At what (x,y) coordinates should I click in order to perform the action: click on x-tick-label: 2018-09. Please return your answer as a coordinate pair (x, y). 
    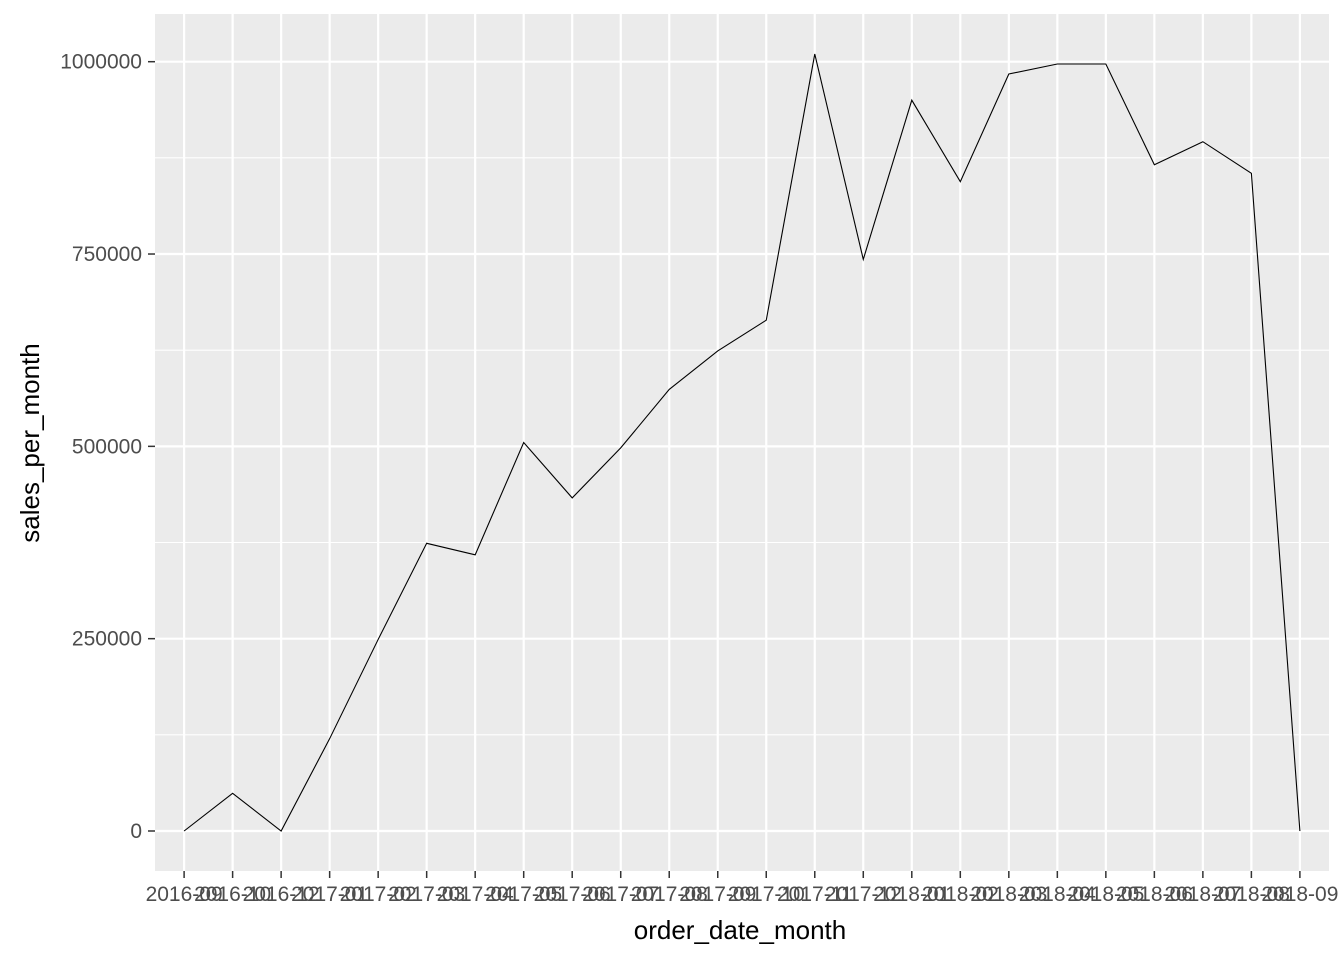
    Looking at the image, I should click on (1299, 894).